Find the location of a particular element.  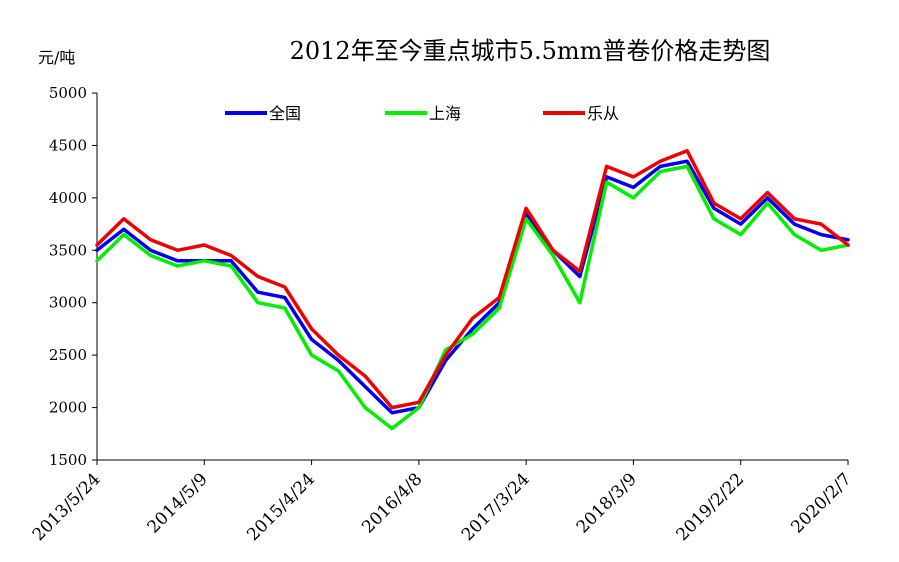

x-tick-label: 2016/4/8 is located at coordinates (392, 503).